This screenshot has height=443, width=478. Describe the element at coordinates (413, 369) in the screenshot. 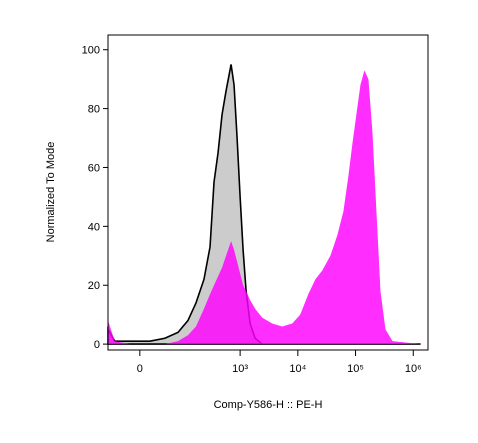

I see `x-tick-label: 10⁶` at that location.